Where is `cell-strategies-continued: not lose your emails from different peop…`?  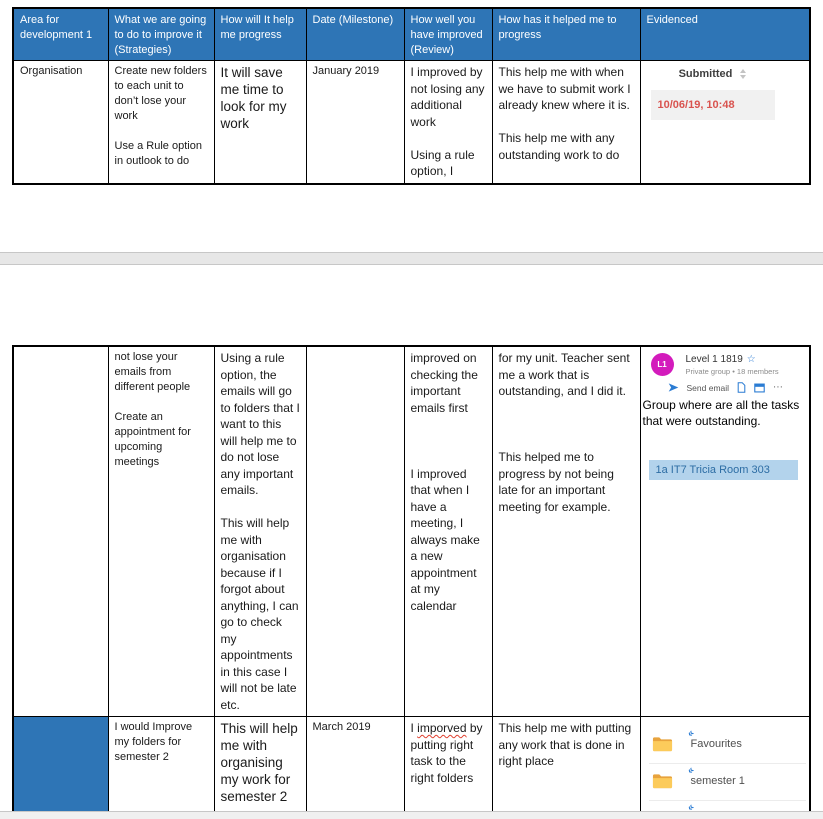
cell-strategies-continued: not lose your emails from different peop… is located at coordinates (161, 531).